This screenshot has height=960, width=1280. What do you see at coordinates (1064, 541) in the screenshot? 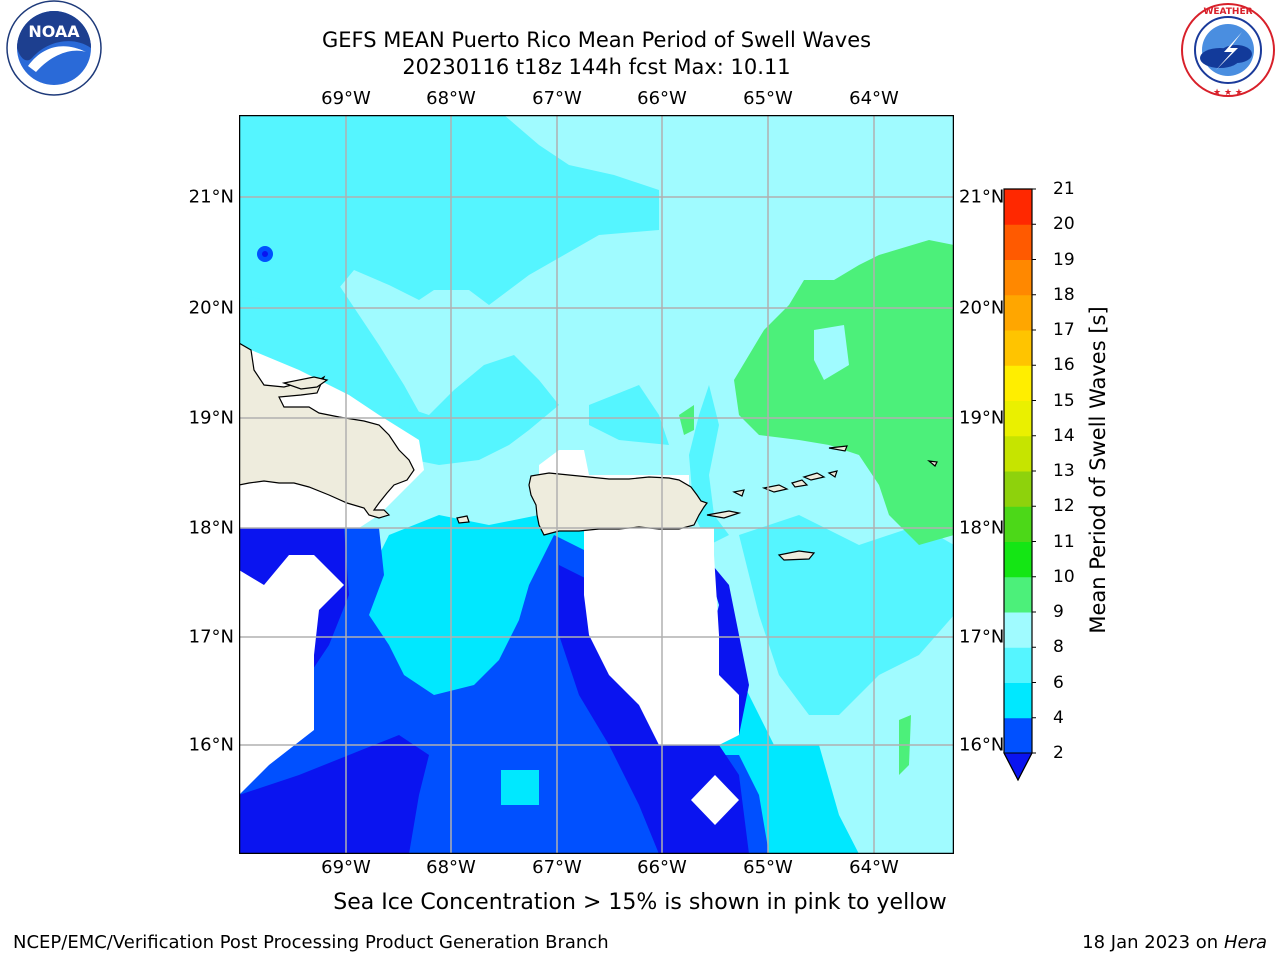
I see `colorbar-tick-label: 11` at bounding box center [1064, 541].